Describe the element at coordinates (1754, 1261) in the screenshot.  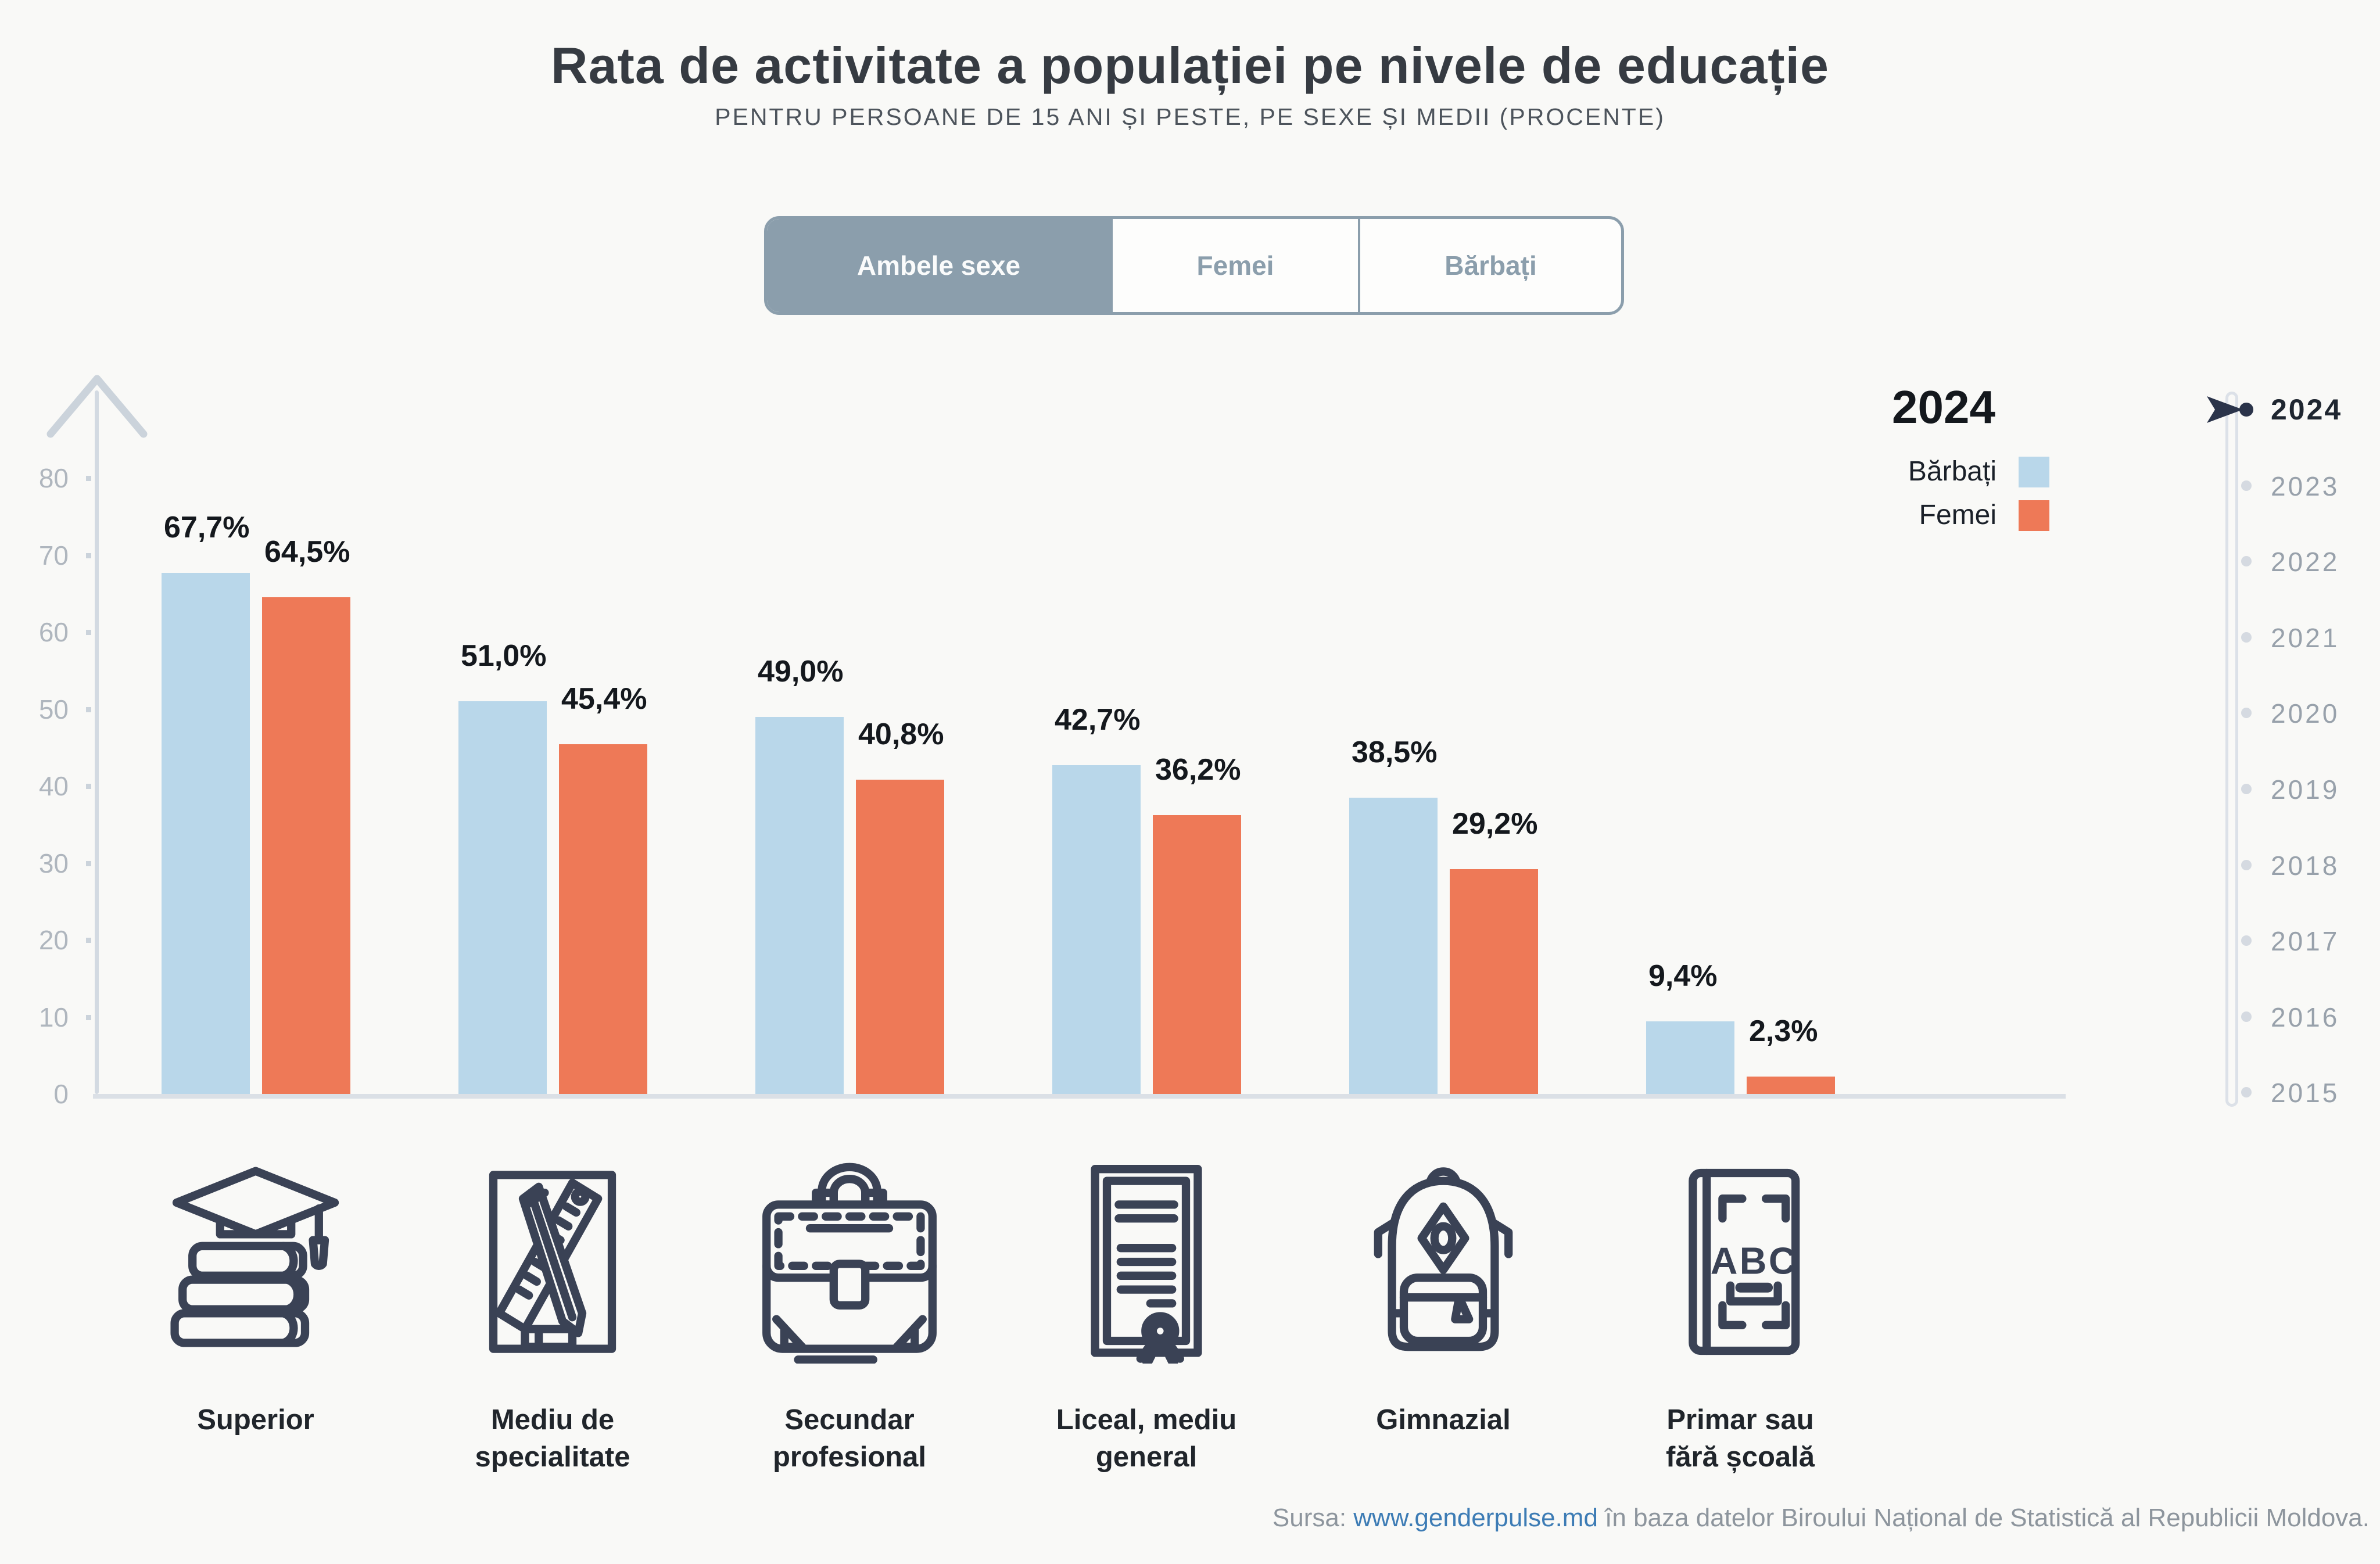
I see `svg-text: ABC` at that location.